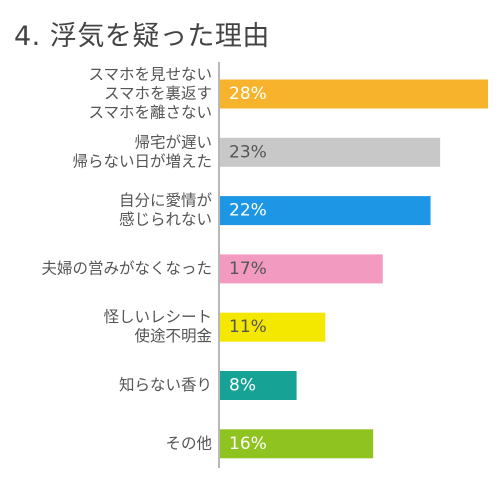 The width and height of the screenshot is (500, 500). I want to click on data-label: 17%, so click(248, 269).